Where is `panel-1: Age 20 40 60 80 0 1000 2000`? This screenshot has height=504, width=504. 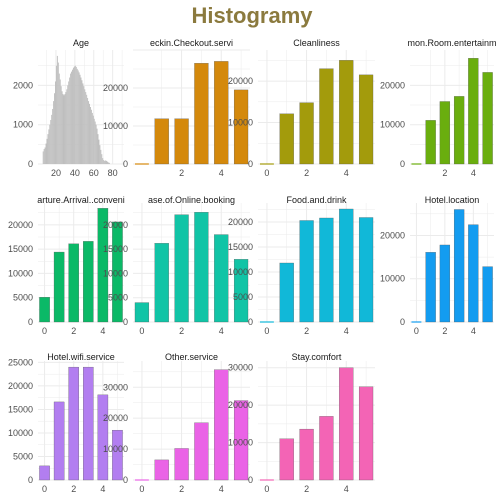
panel-1: Age 20 40 60 80 0 1000 2000 is located at coordinates (68, 108).